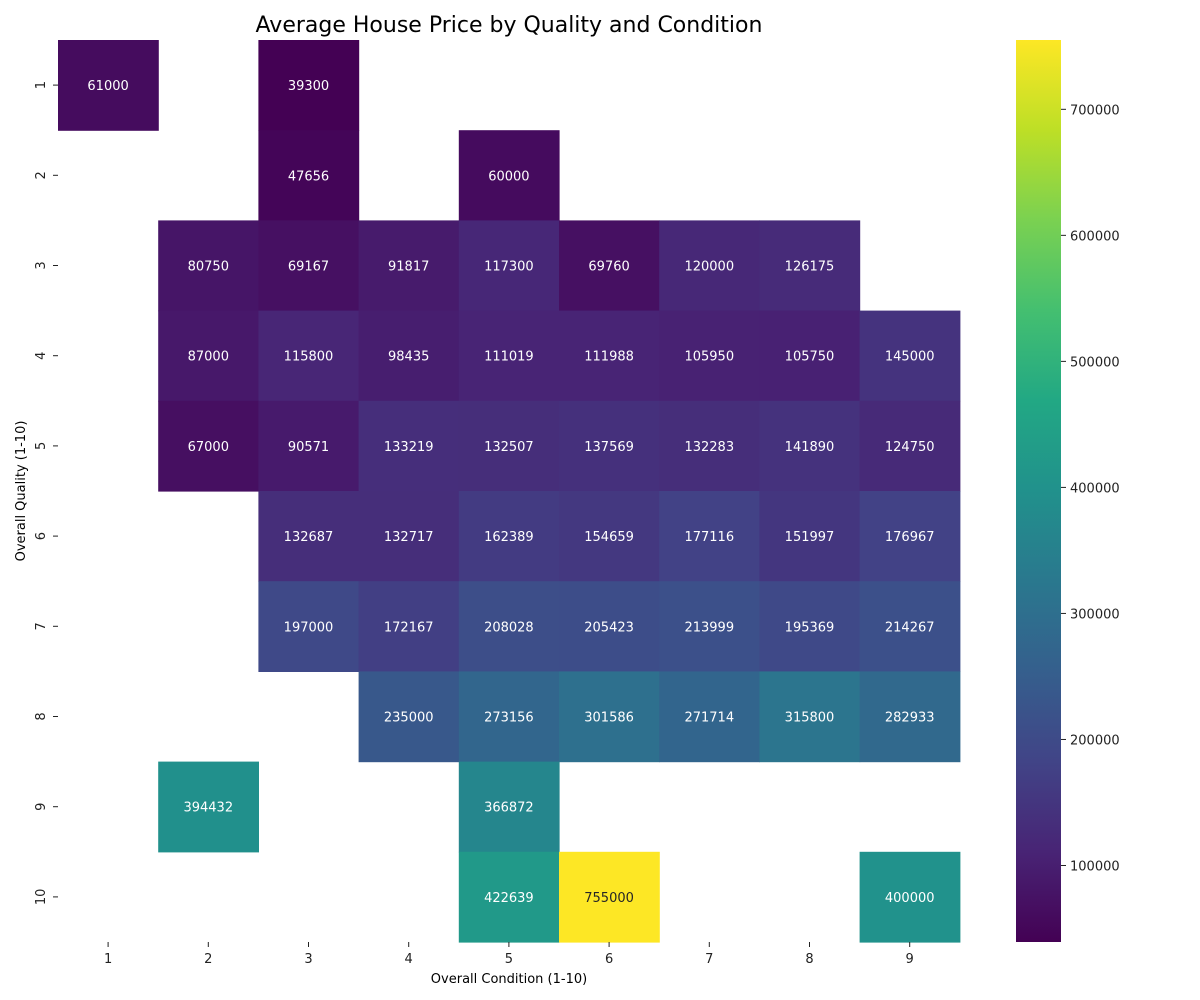  I want to click on y-tick-label: 5, so click(41, 446).